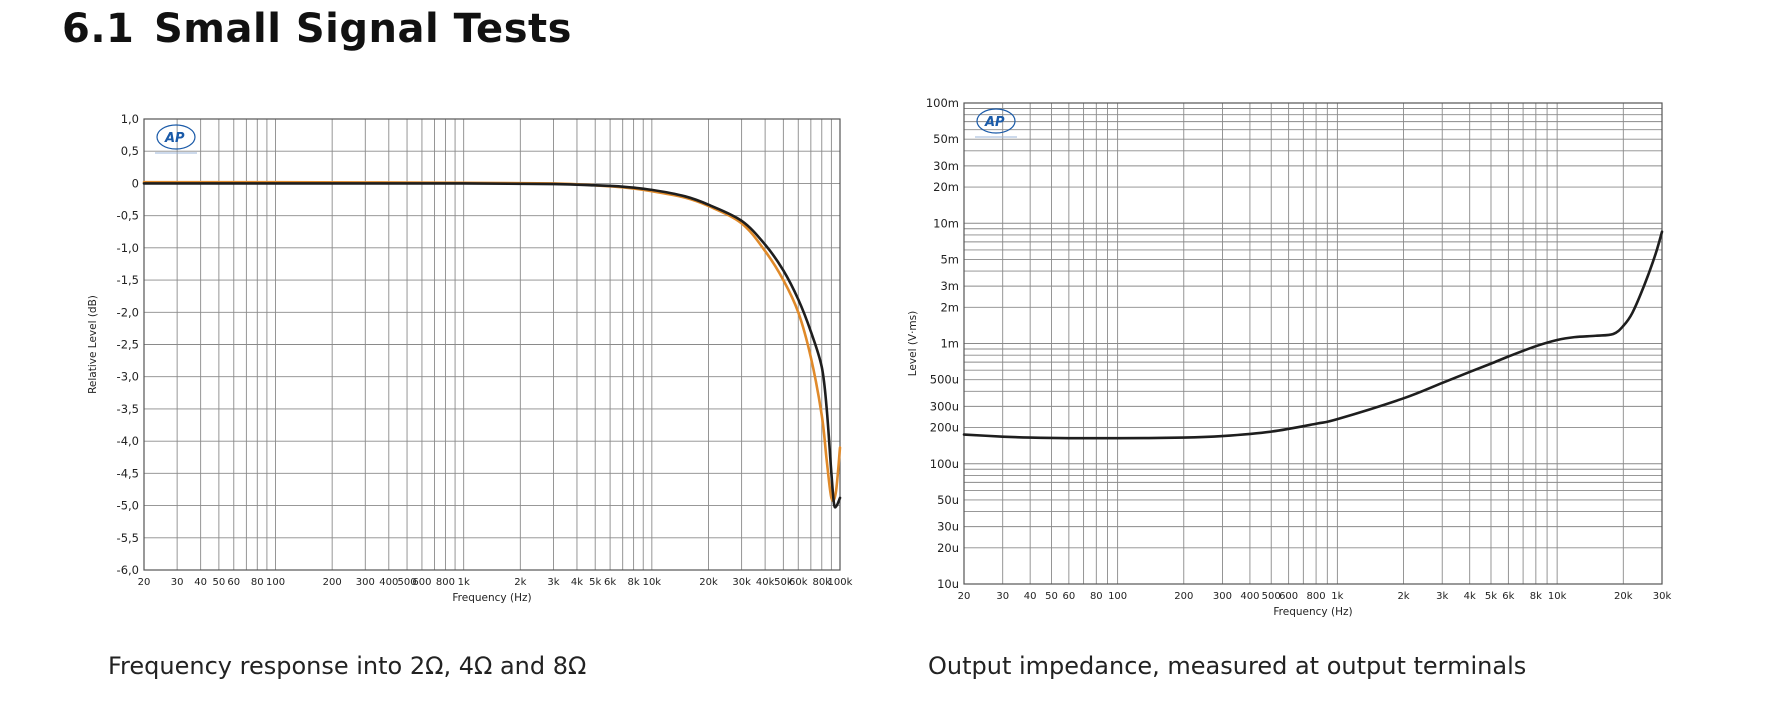  I want to click on oi-y-tick-label: 10u, so click(948, 584).